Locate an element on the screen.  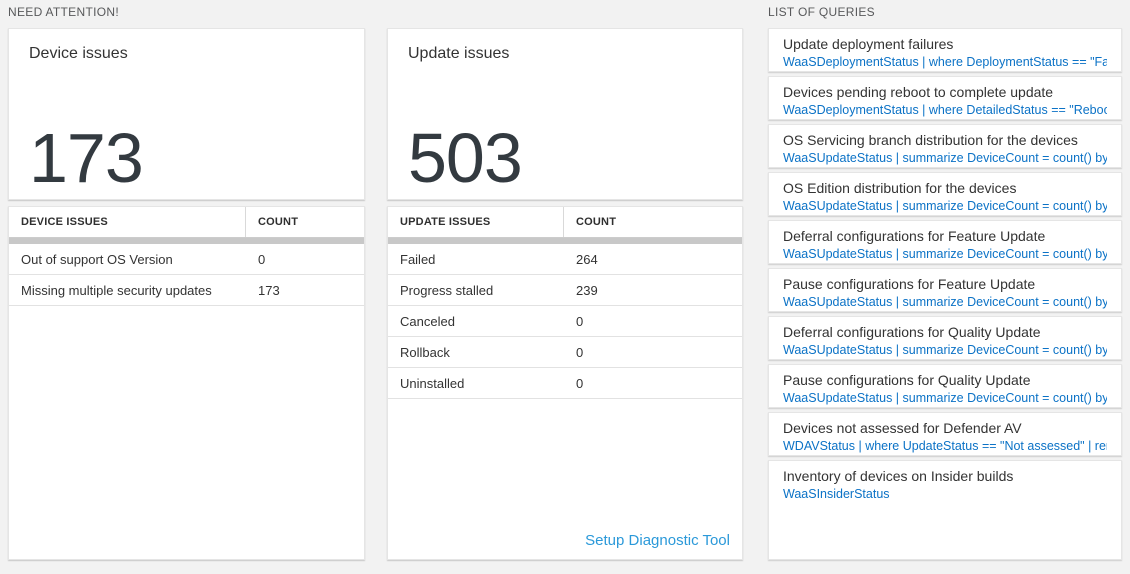
count-cell: 239 is located at coordinates (587, 290).